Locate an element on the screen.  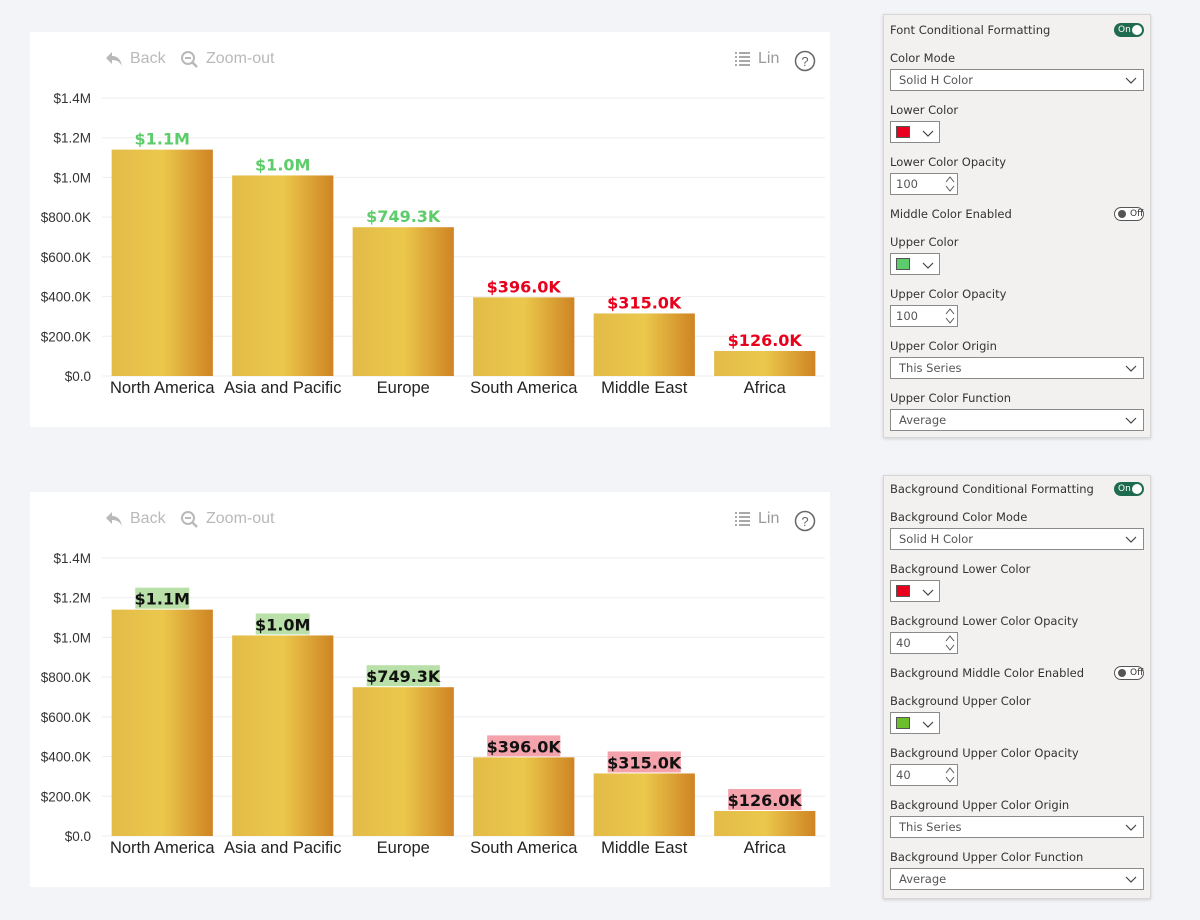
list-icon is located at coordinates (742, 59).